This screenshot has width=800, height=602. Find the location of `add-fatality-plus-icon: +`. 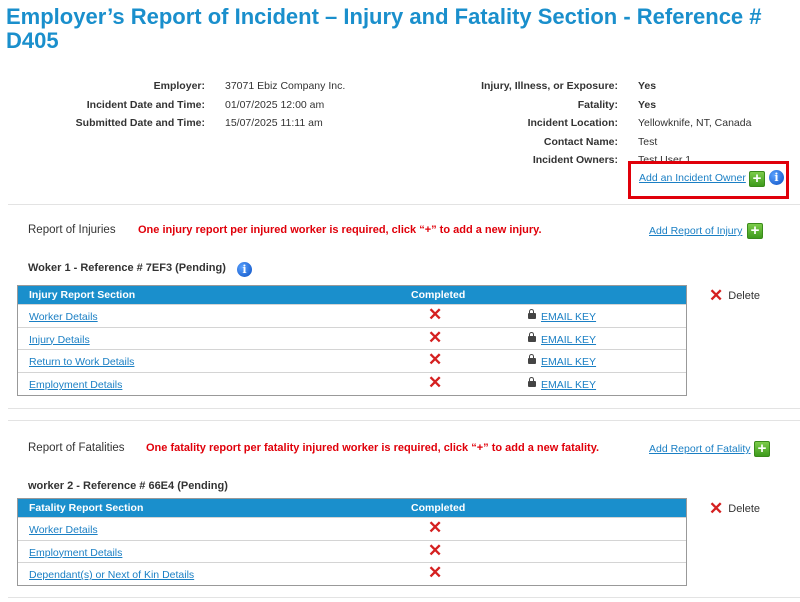

add-fatality-plus-icon: + is located at coordinates (762, 449).